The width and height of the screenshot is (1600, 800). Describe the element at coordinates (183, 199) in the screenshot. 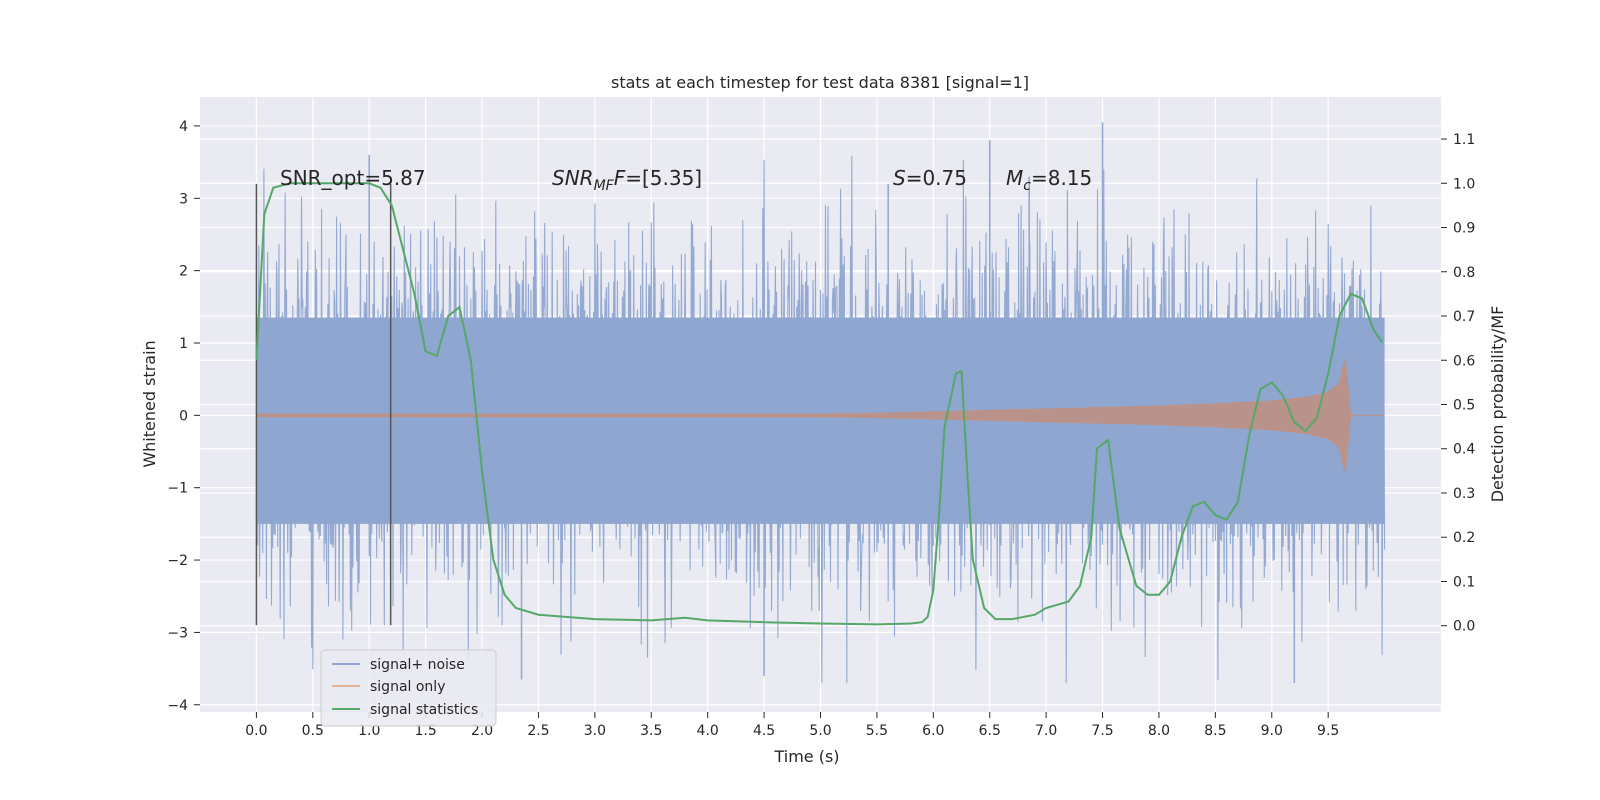

I see `y-left-tick-label: 3` at that location.